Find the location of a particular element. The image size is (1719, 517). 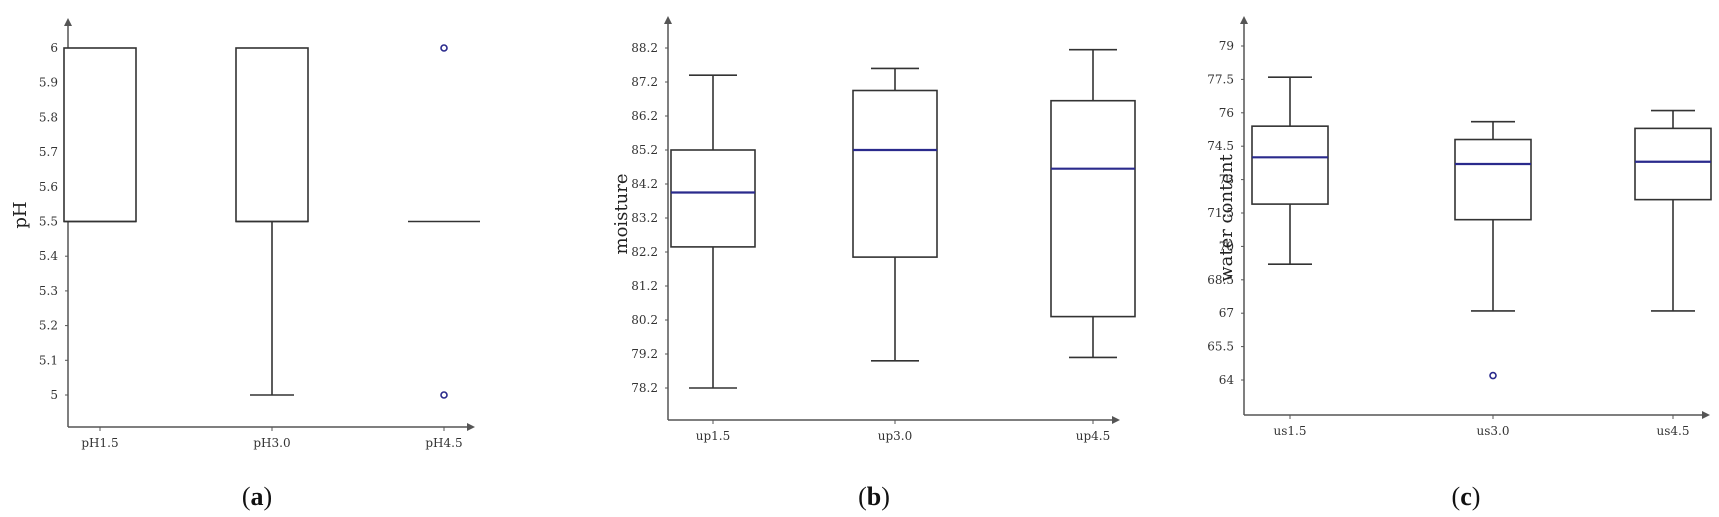

box-pH4.5 is located at coordinates (444, 221).